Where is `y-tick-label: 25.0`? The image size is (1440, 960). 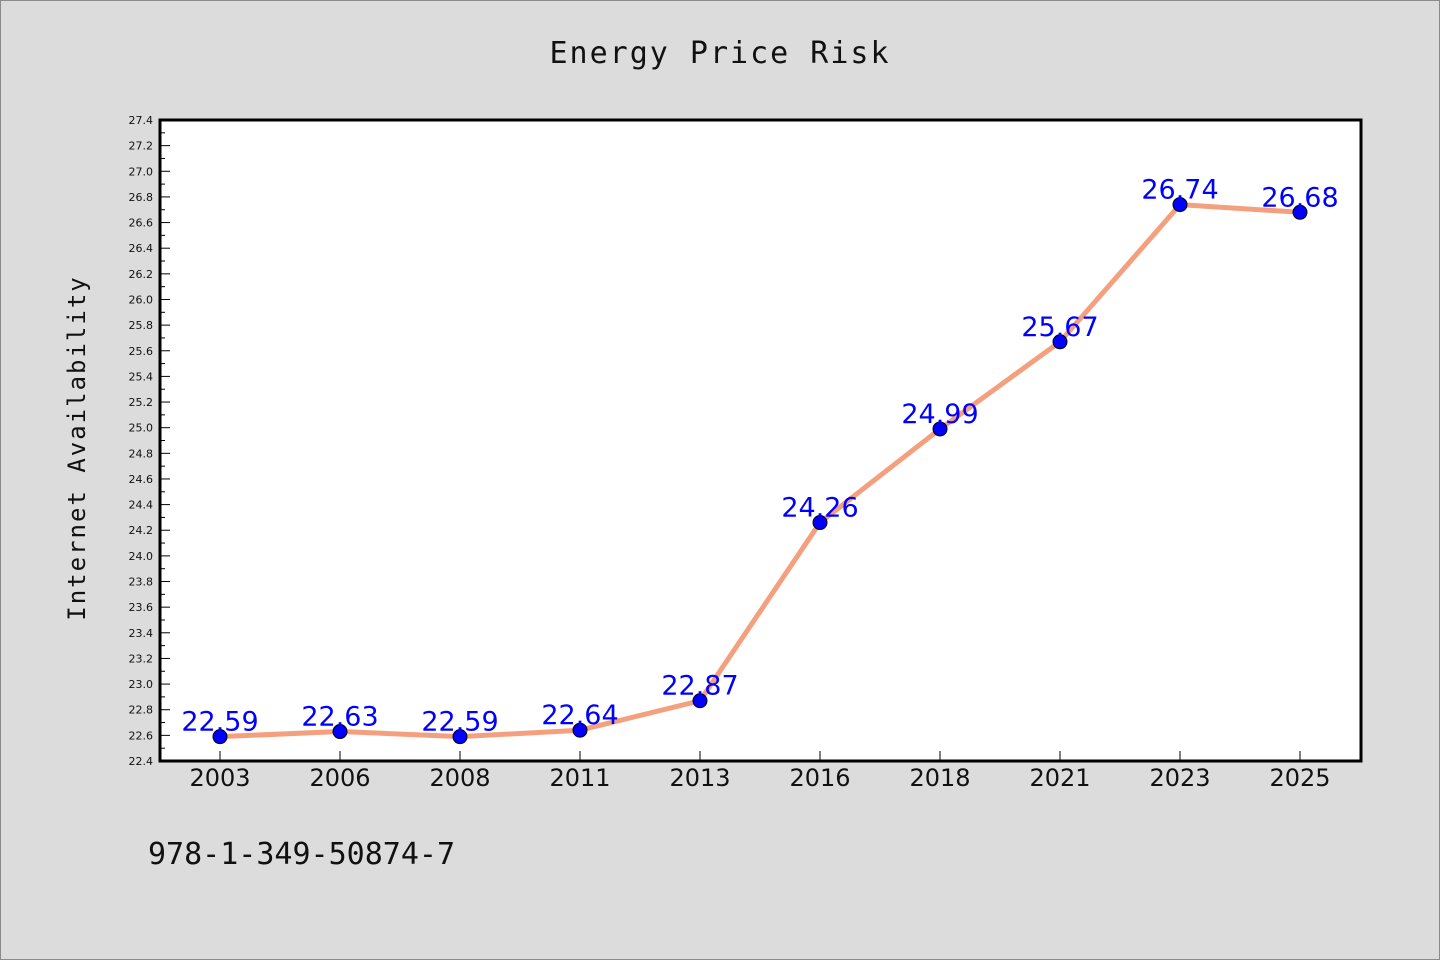 y-tick-label: 25.0 is located at coordinates (141, 428).